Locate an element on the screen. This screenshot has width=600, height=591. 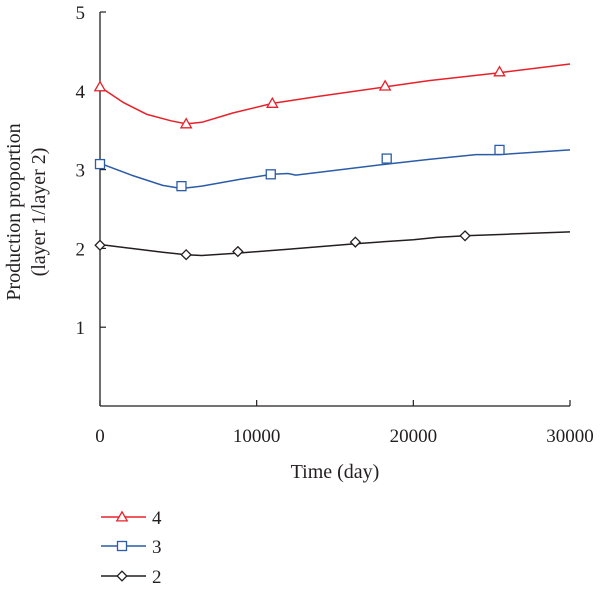
y-tick-label: 2 is located at coordinates (81, 249).